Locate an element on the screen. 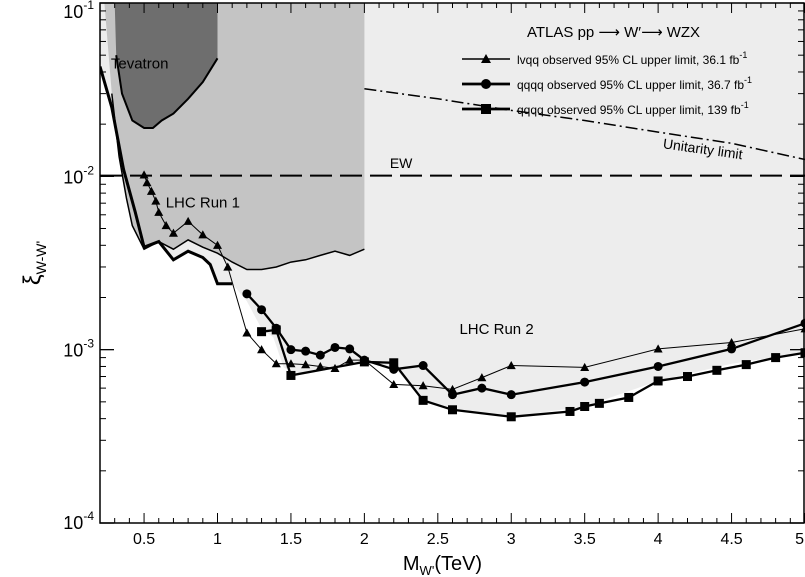  x-tick-label: 1.5 is located at coordinates (291, 539).